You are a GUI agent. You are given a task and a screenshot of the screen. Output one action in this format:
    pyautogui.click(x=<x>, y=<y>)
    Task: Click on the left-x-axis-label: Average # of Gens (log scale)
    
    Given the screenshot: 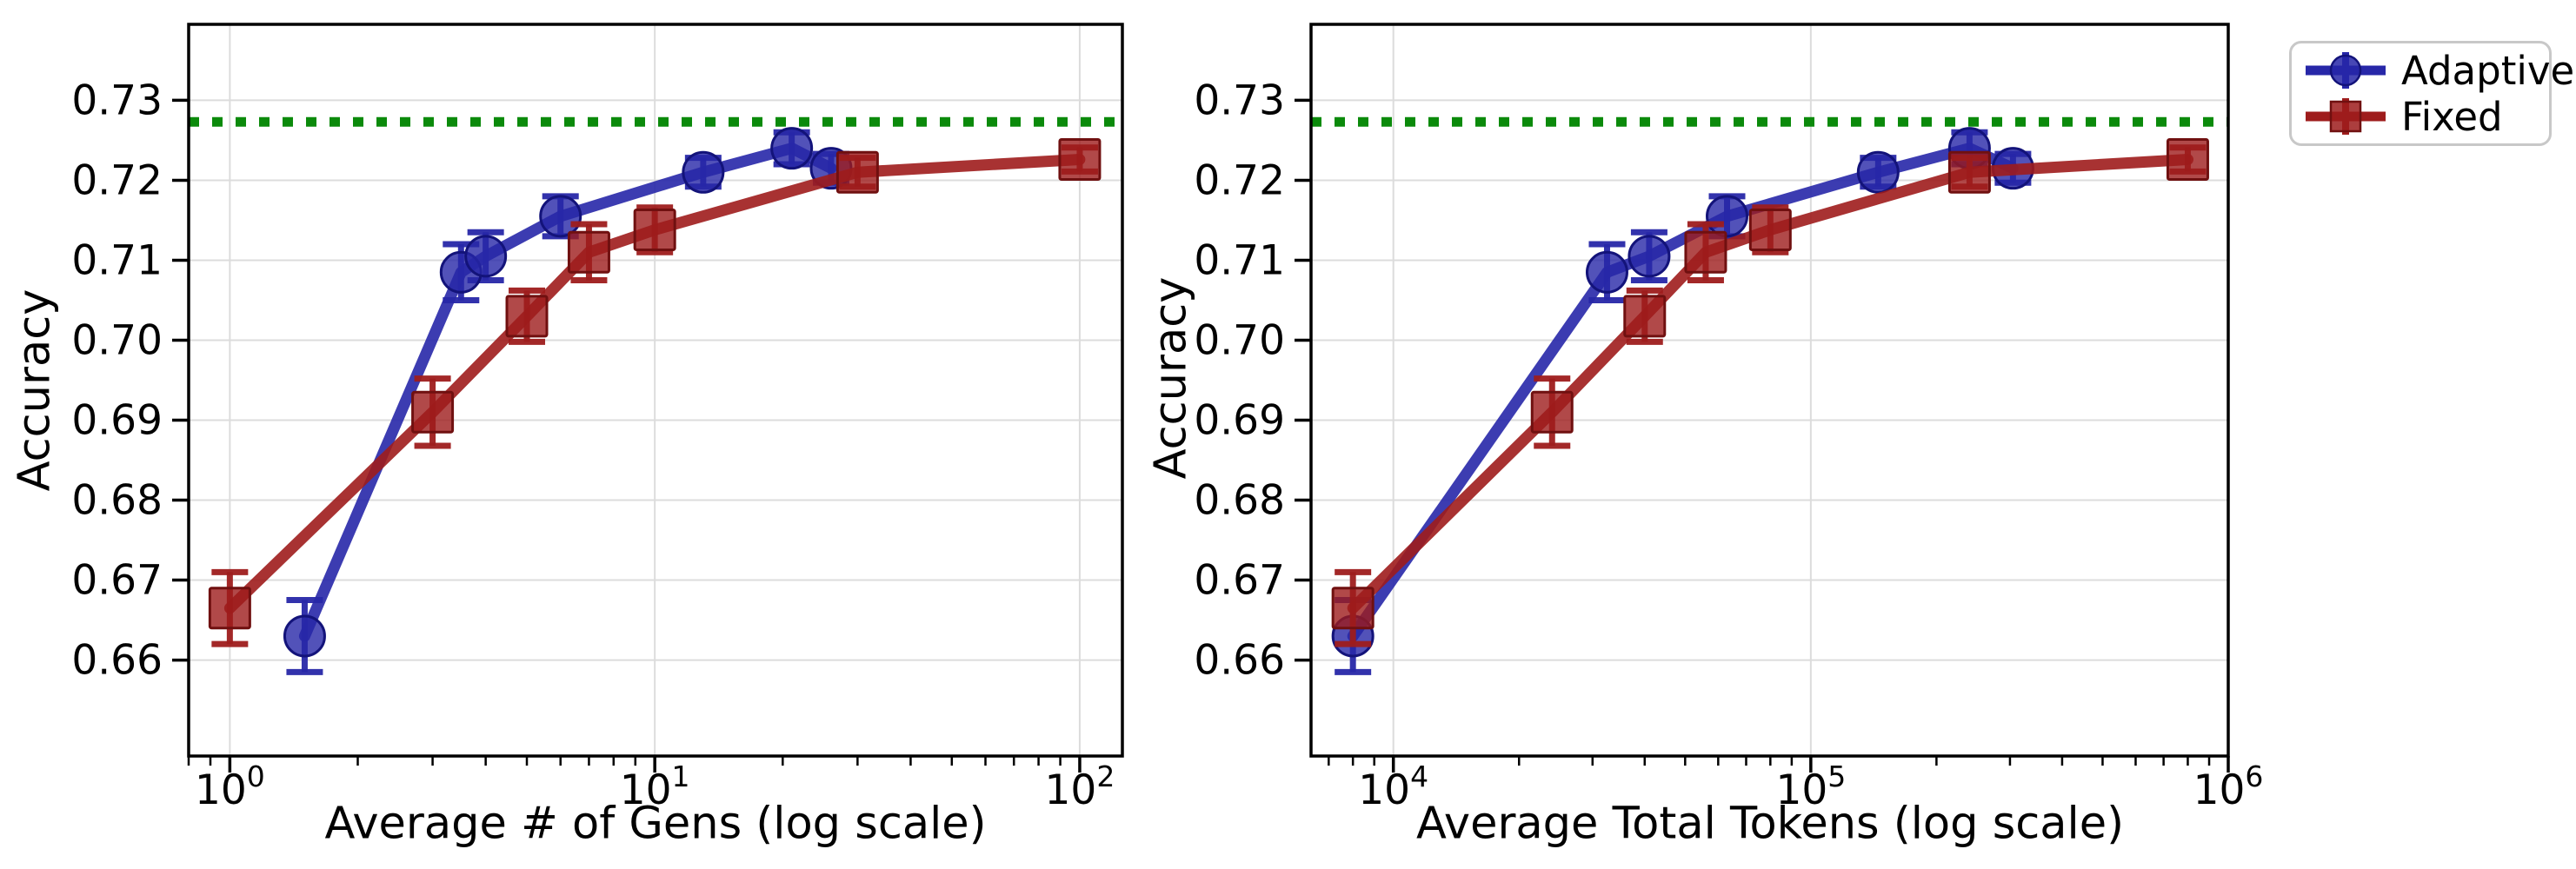 What is the action you would take?
    pyautogui.click(x=655, y=824)
    